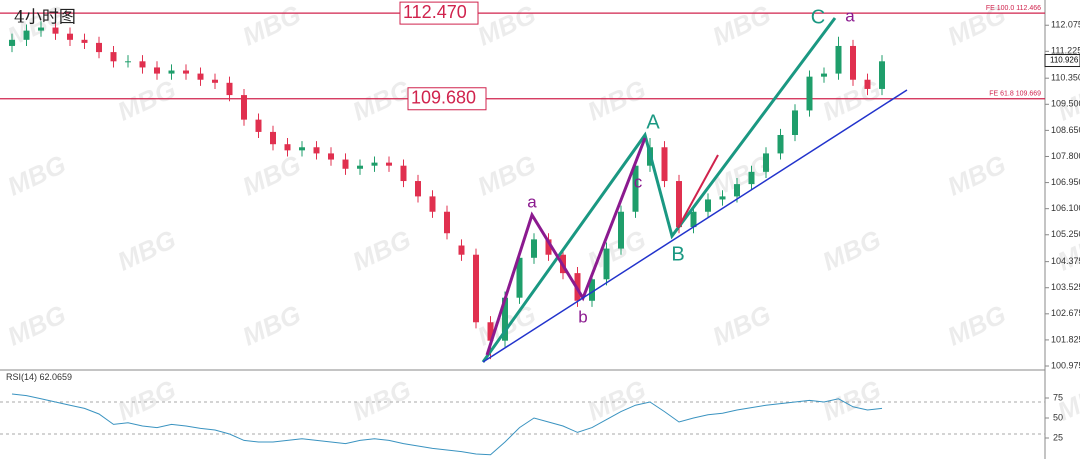  I want to click on current-price-label: 110.926, so click(1064, 60).